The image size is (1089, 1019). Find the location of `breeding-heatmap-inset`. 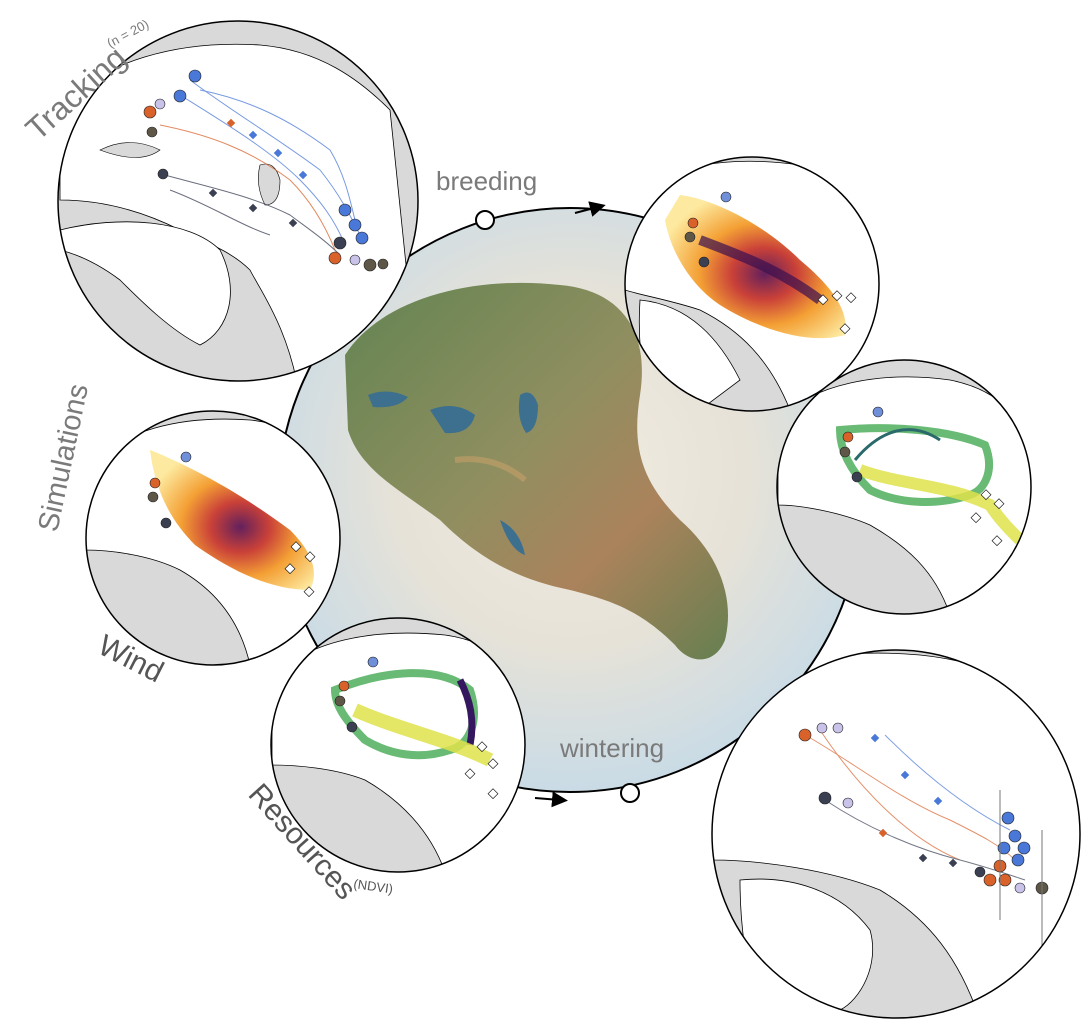

breeding-heatmap-inset is located at coordinates (752, 284).